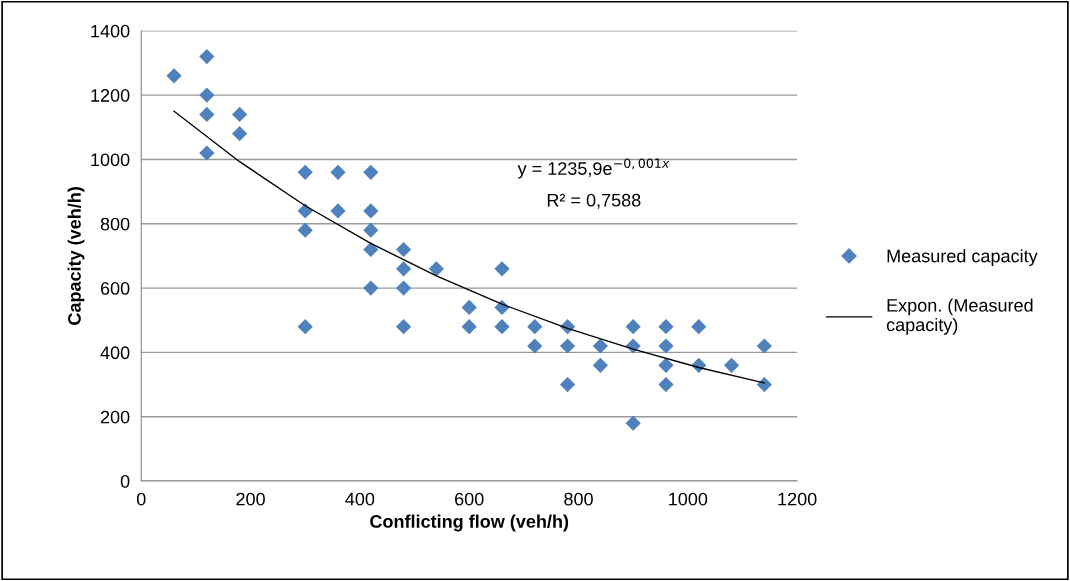 The height and width of the screenshot is (581, 1070). What do you see at coordinates (110, 31) in the screenshot?
I see `y-tick-label: 1400` at bounding box center [110, 31].